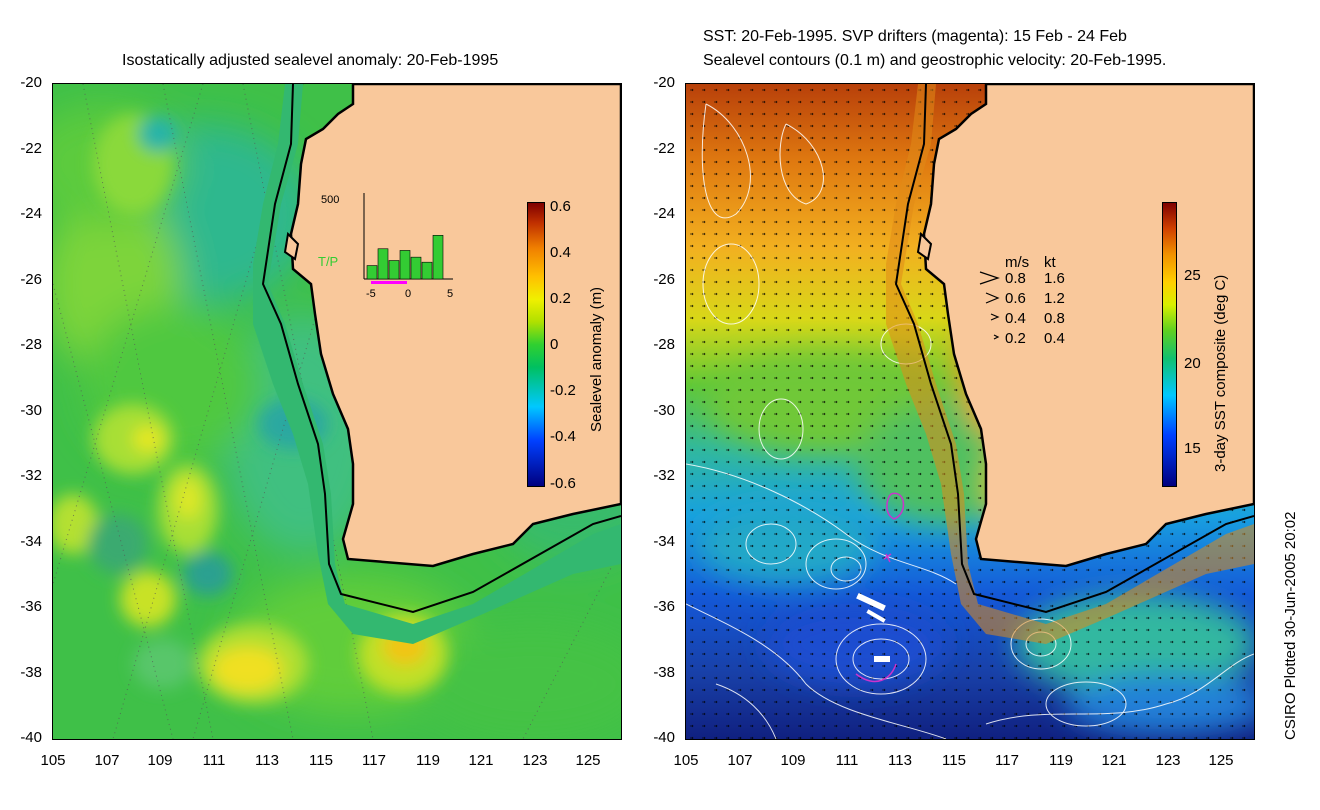  Describe the element at coordinates (740, 760) in the screenshot. I see `right-x-tick: 107` at that location.